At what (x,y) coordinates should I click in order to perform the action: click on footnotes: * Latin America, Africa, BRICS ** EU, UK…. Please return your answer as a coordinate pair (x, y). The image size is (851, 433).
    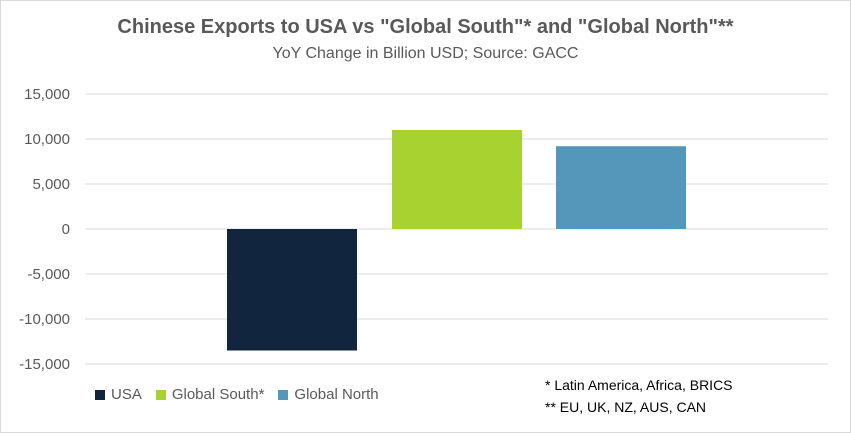
    Looking at the image, I should click on (639, 396).